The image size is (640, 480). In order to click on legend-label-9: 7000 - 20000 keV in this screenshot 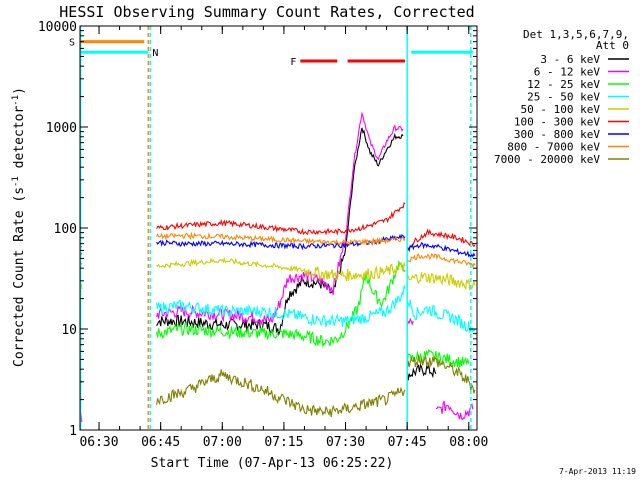, I will do `click(547, 159)`.